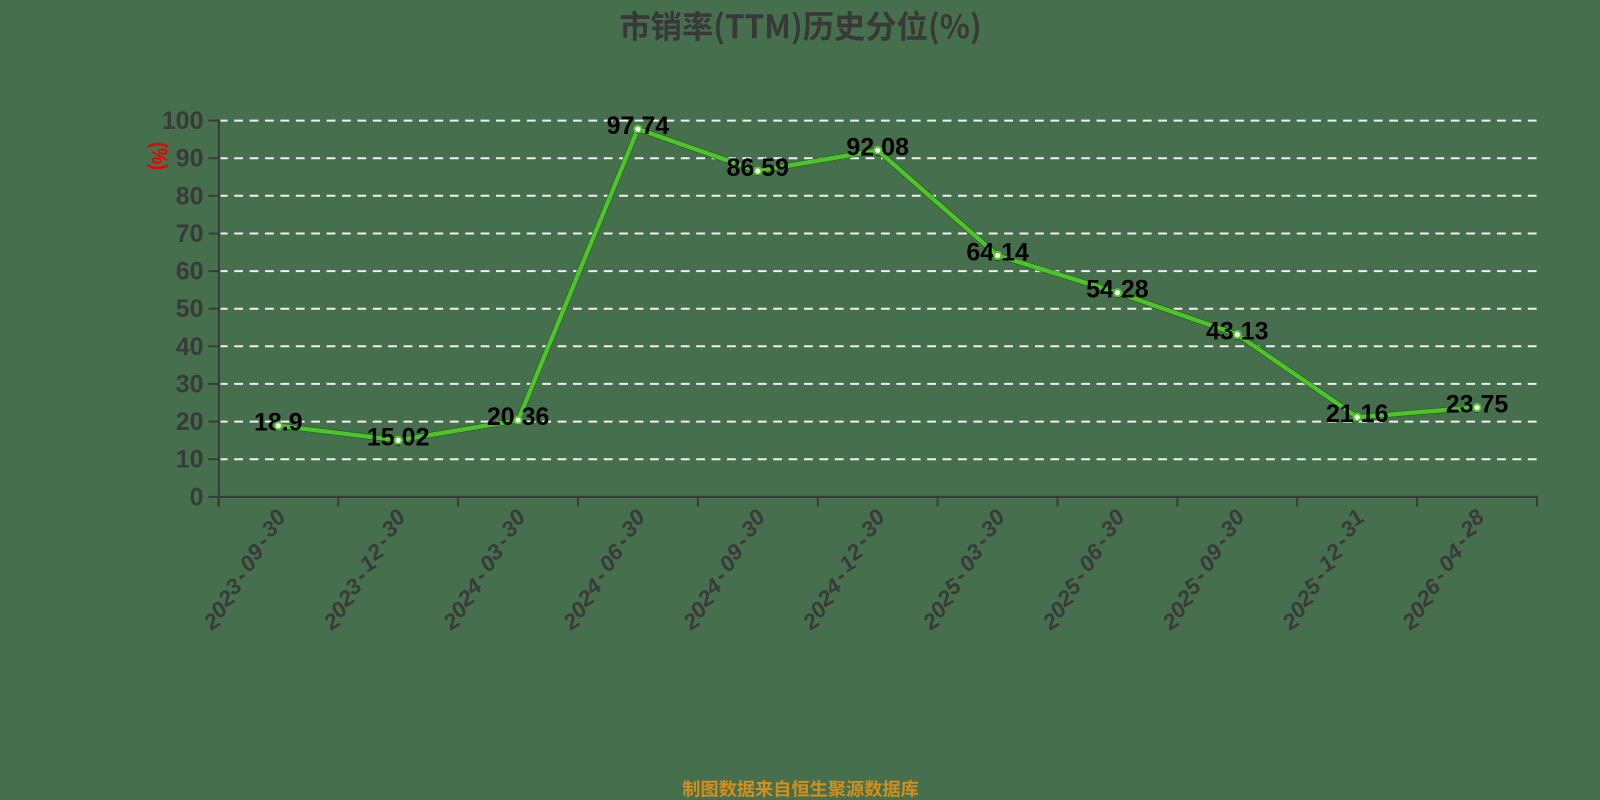 This screenshot has width=1600, height=800. I want to click on svg-text: 60, so click(190, 272).